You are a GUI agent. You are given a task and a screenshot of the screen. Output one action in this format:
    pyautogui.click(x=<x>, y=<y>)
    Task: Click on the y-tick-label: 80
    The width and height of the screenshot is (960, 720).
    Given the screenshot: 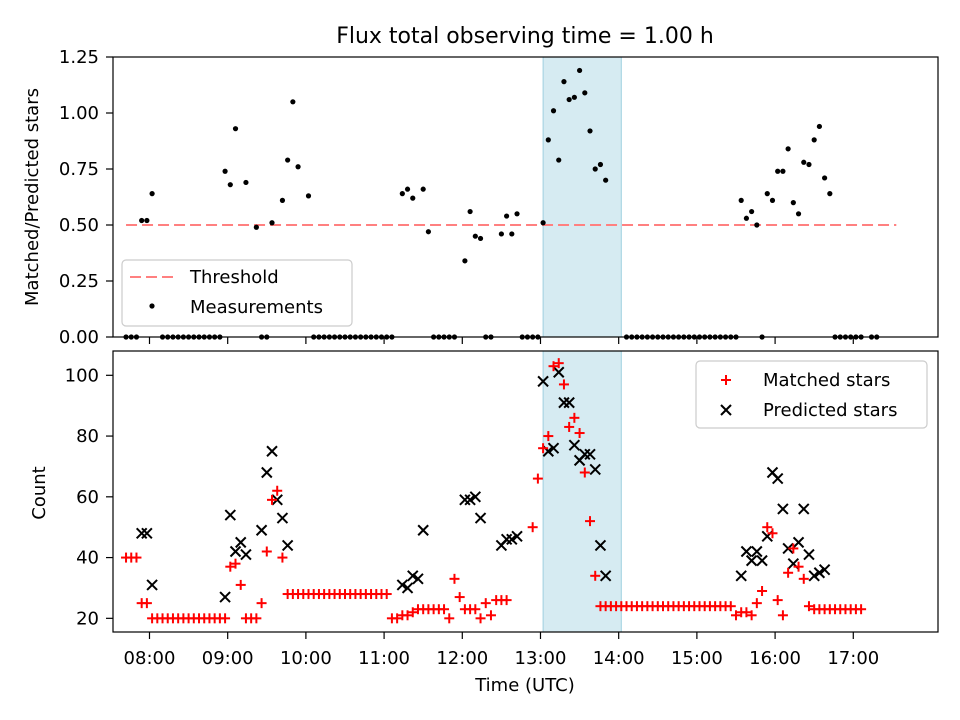 What is the action you would take?
    pyautogui.click(x=87, y=436)
    